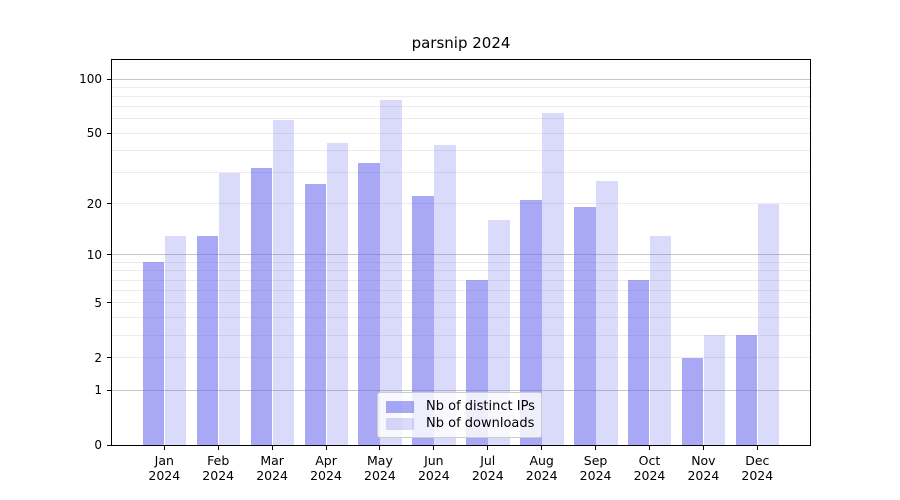 The height and width of the screenshot is (500, 900). What do you see at coordinates (261, 306) in the screenshot?
I see `bar-mar-distinct-ips` at bounding box center [261, 306].